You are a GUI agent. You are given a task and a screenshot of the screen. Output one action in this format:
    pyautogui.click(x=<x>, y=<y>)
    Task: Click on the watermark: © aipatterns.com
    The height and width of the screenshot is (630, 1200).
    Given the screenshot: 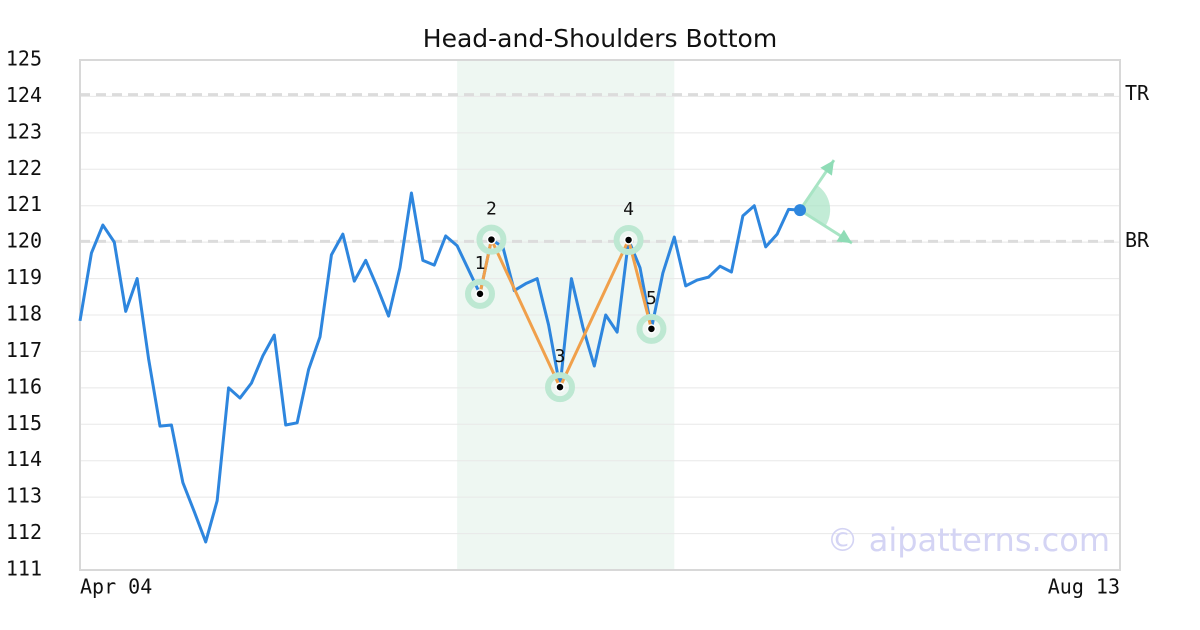 What is the action you would take?
    pyautogui.click(x=968, y=540)
    